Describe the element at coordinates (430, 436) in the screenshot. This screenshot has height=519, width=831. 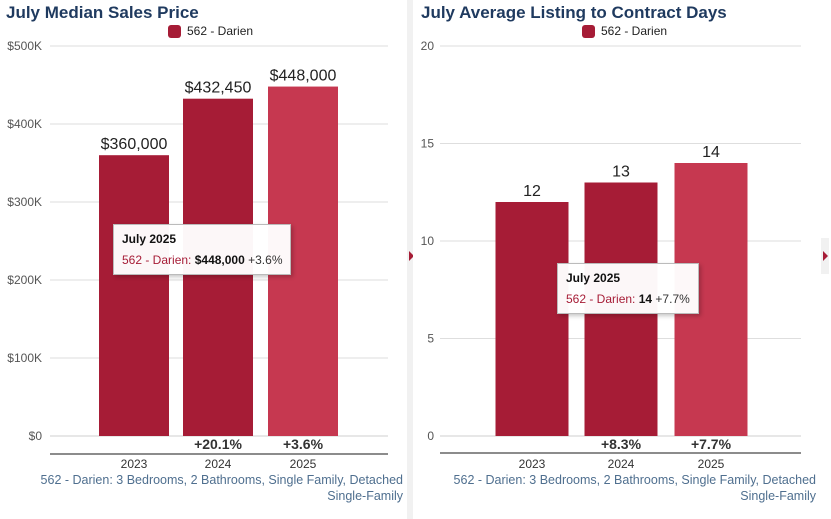
I see `y-tick-label: 0` at that location.